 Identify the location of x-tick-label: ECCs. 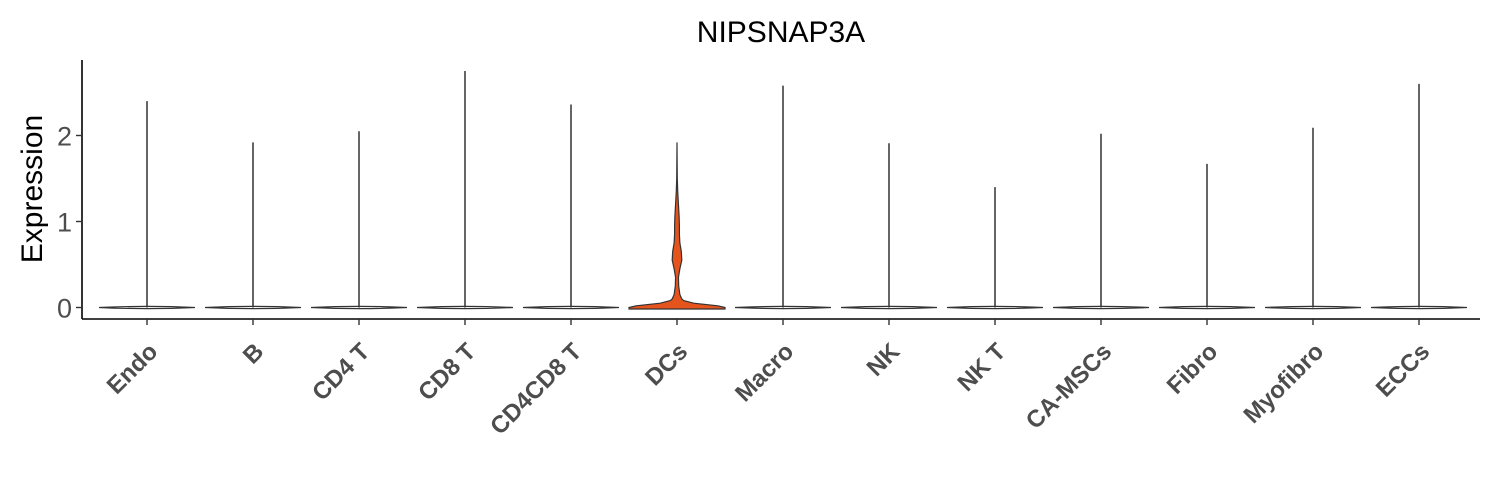
(1403, 370).